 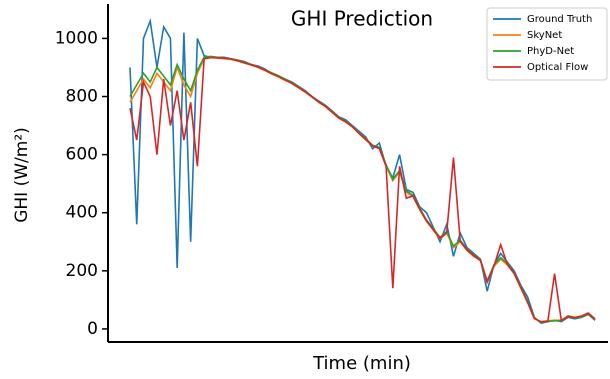 I want to click on x-axis-label: Time (min), so click(x=361, y=363).